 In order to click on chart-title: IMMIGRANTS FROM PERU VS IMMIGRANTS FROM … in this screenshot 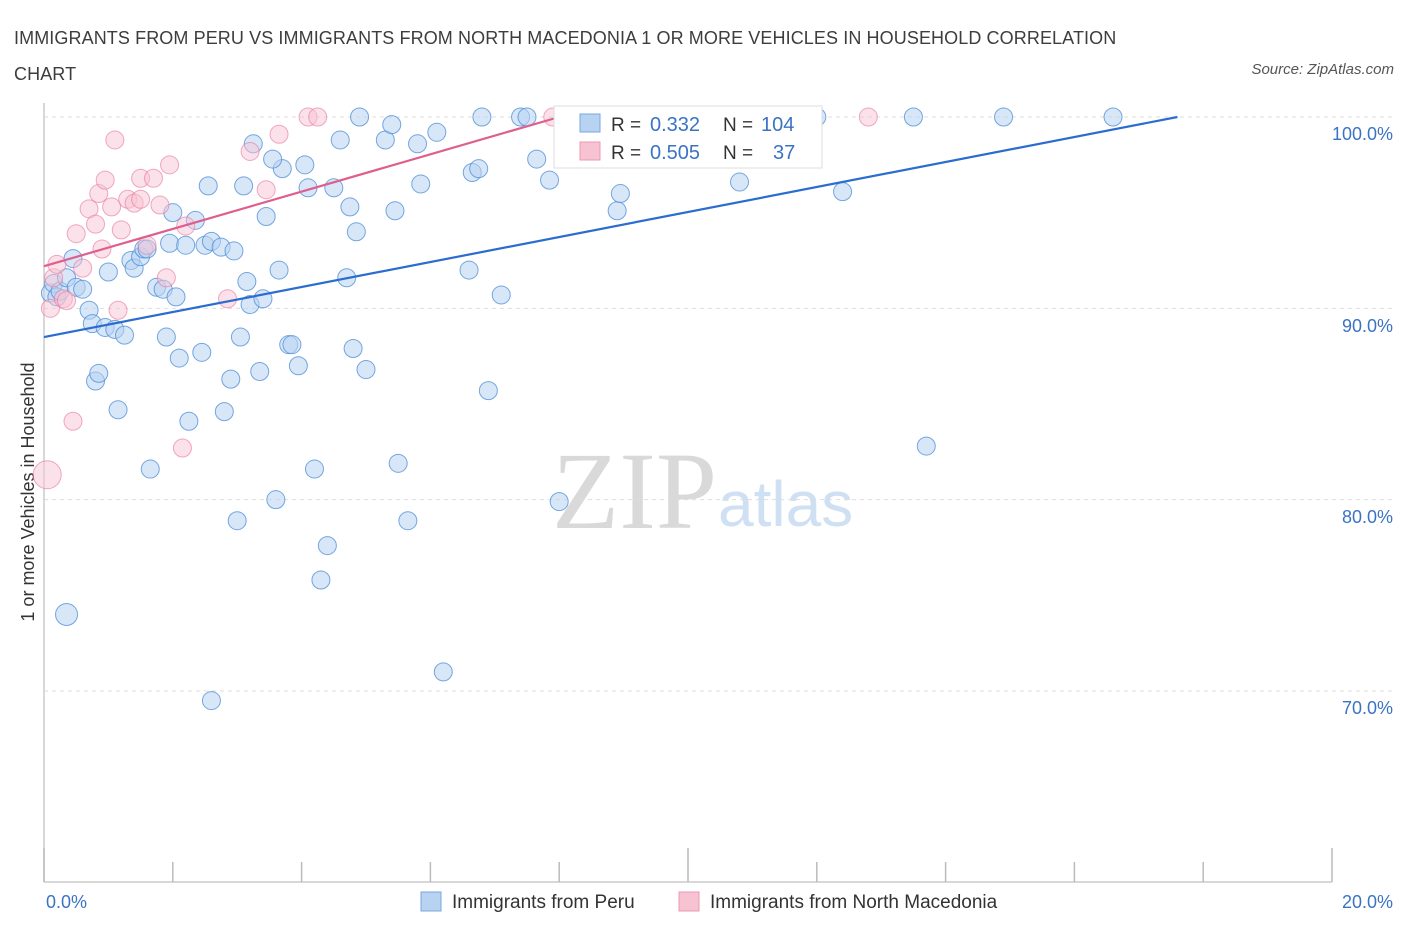, I will do `click(565, 56)`.